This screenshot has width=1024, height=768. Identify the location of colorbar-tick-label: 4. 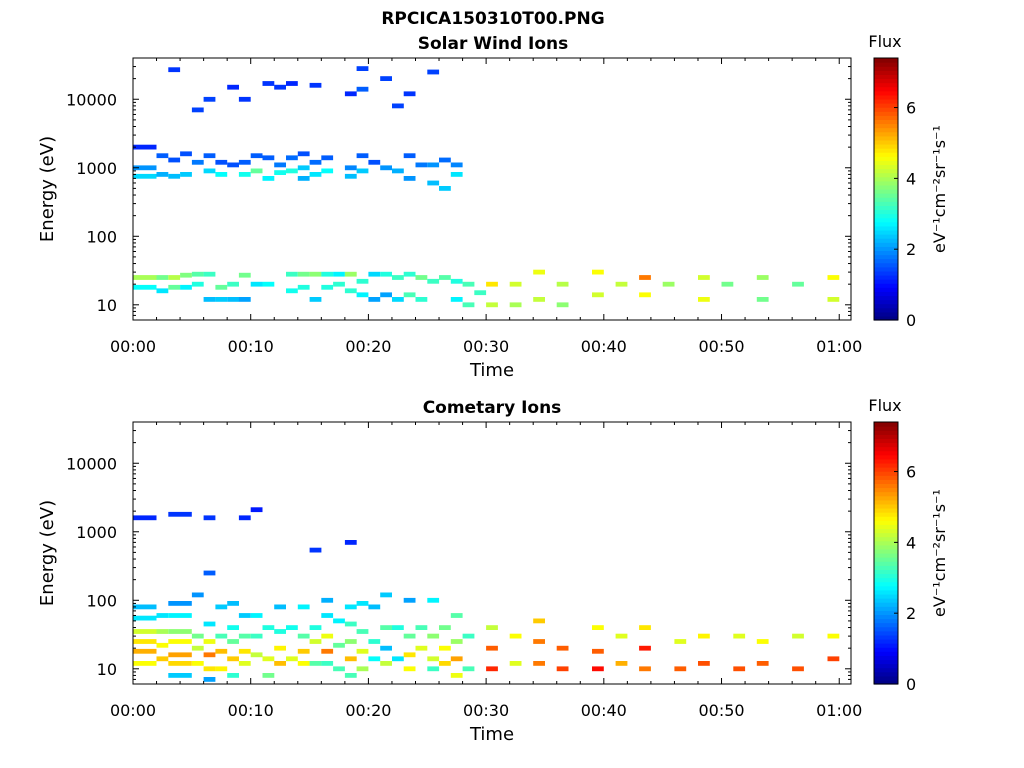
(911, 178).